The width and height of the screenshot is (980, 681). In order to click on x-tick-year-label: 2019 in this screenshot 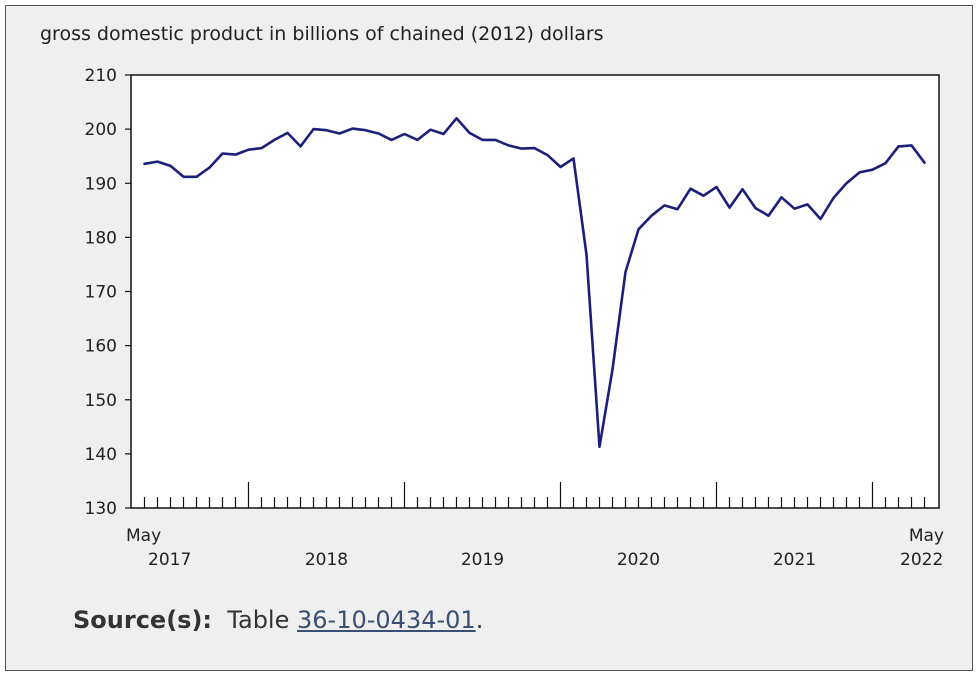, I will do `click(482, 560)`.